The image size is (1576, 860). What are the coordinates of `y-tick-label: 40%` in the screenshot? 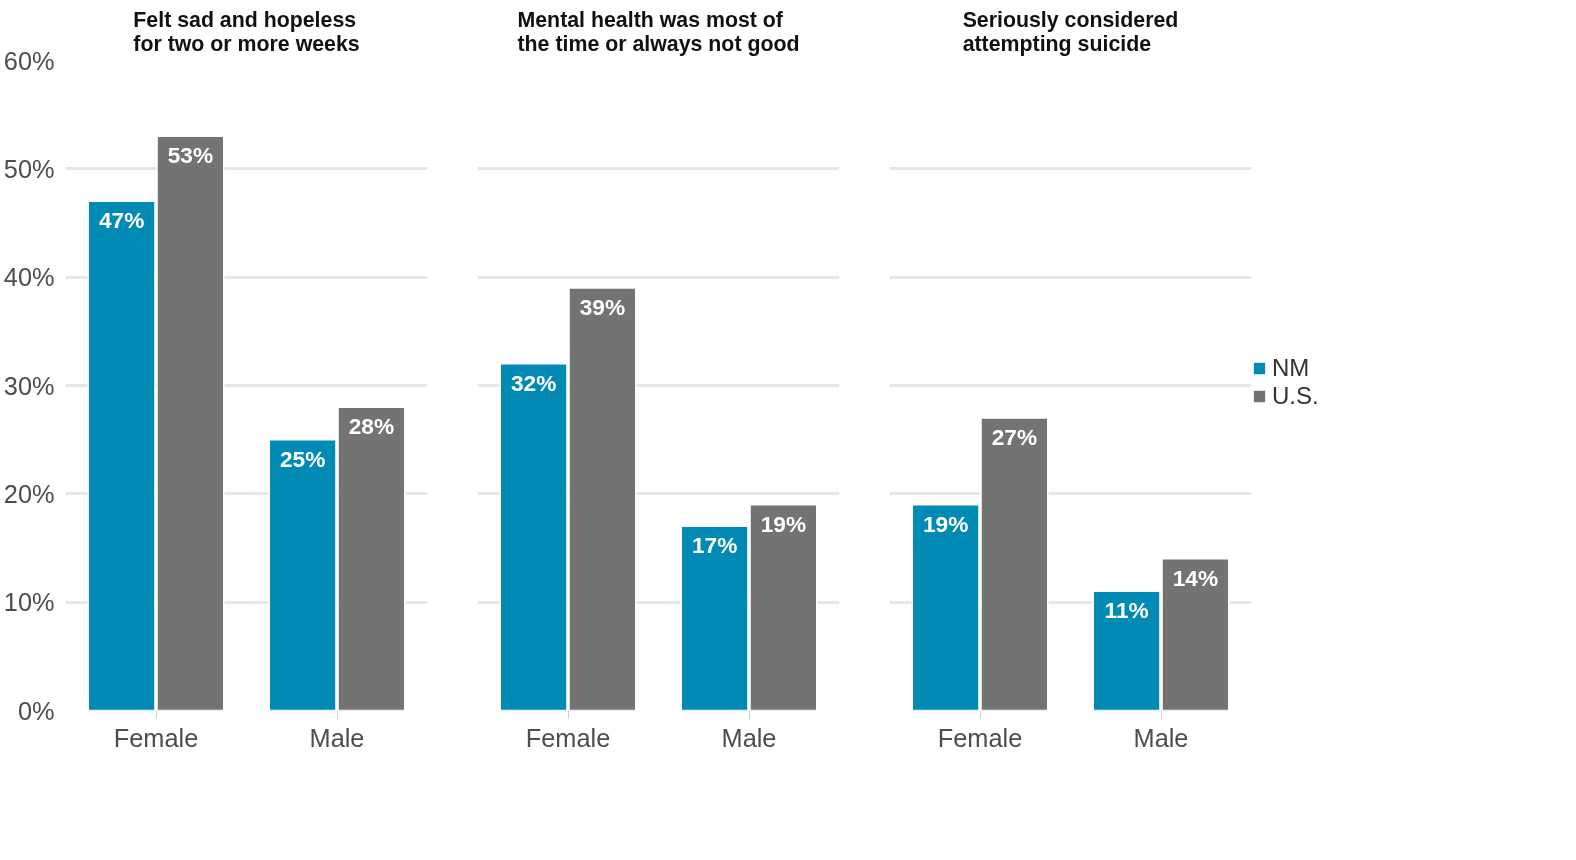 It's located at (29, 277).